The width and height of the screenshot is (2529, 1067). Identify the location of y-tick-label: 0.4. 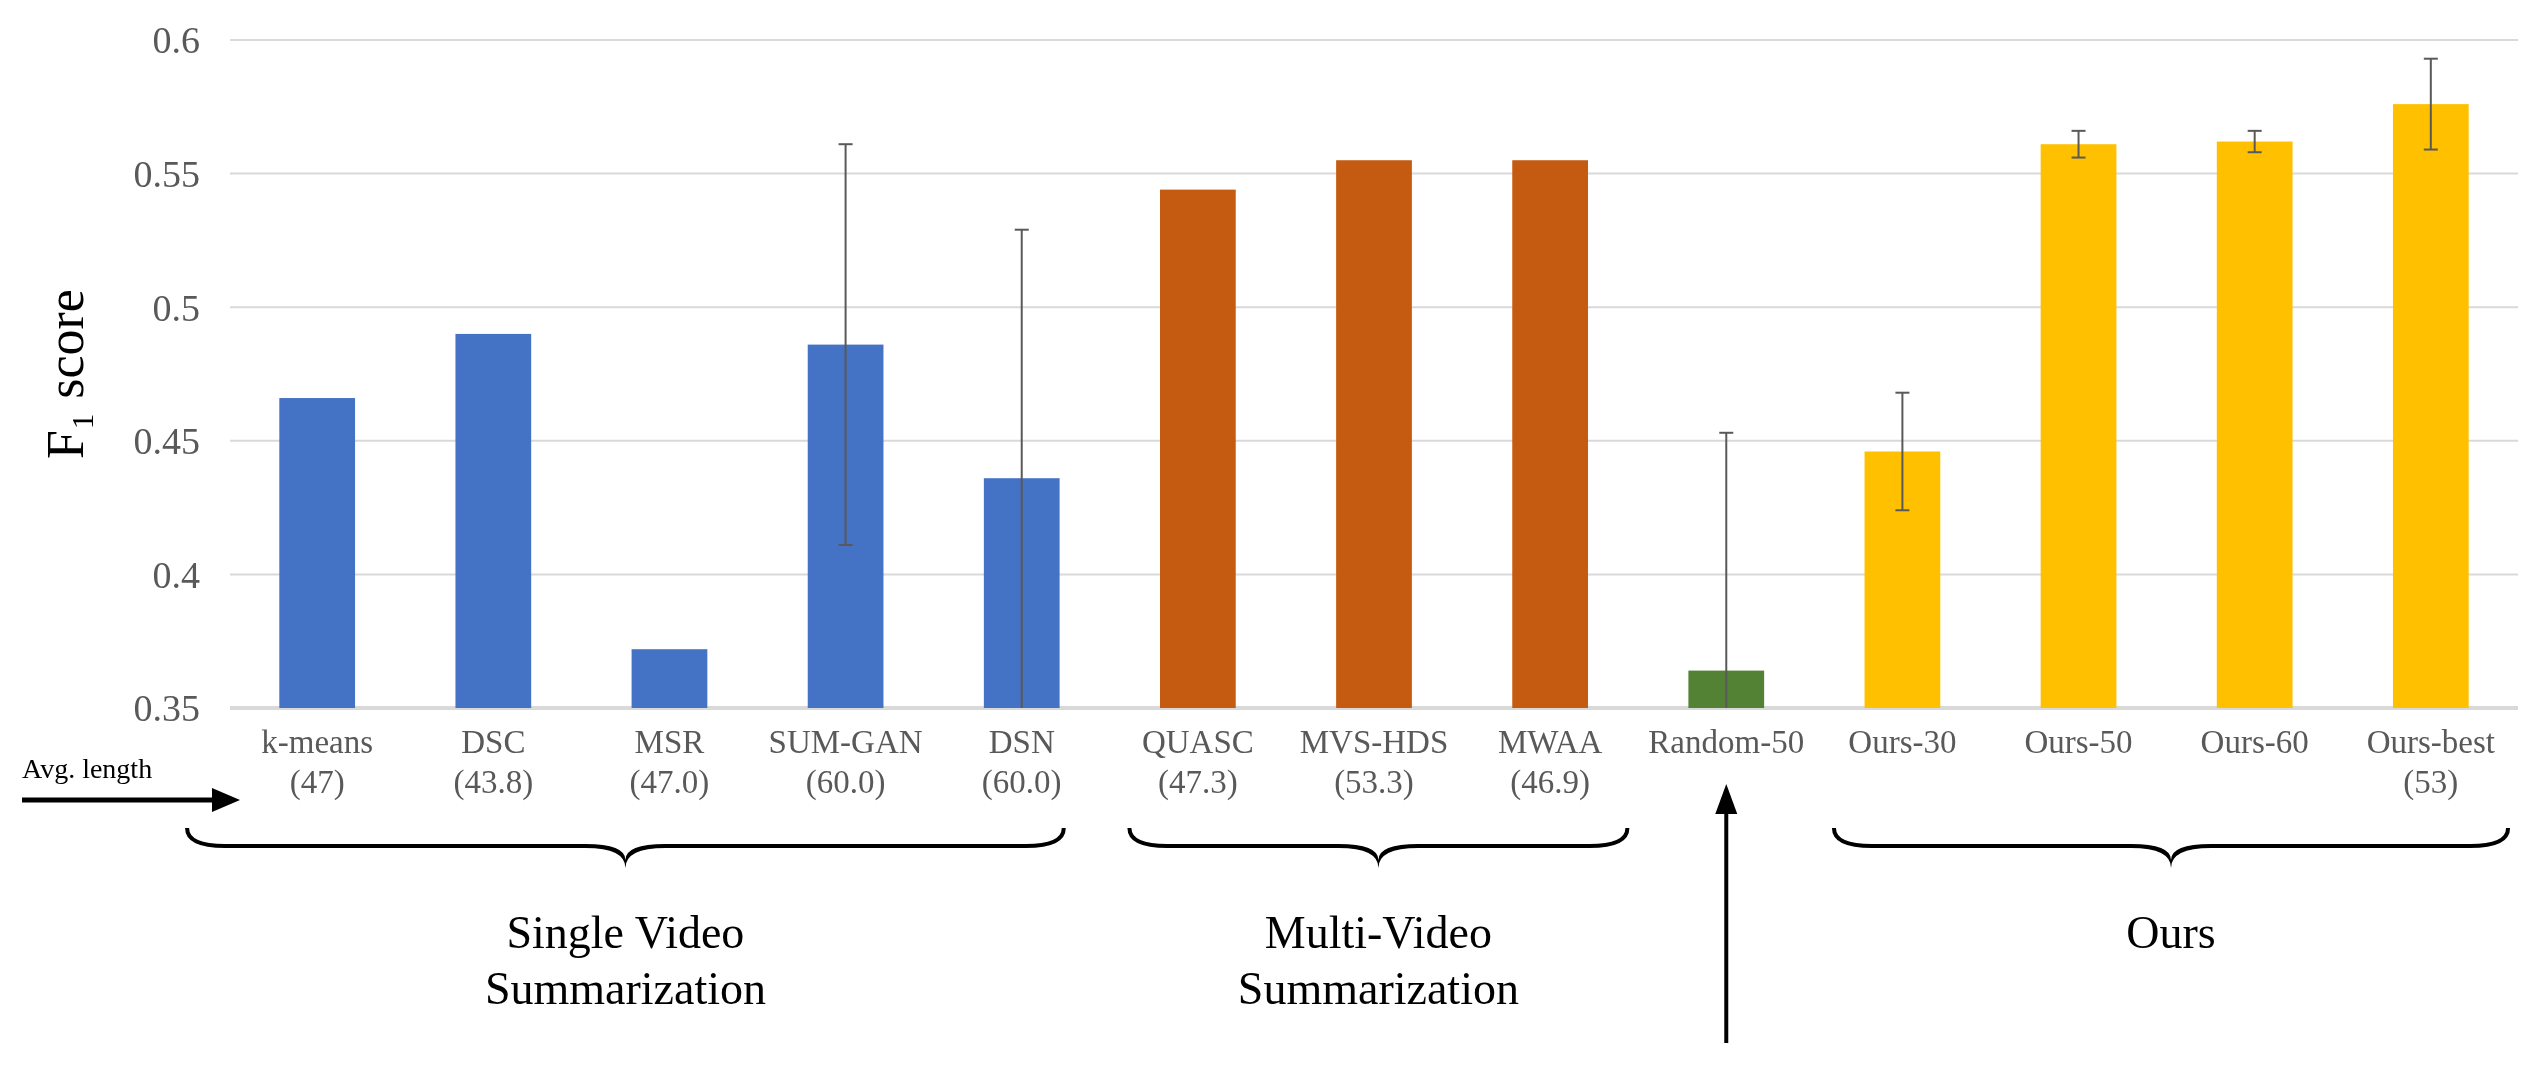
(176, 574).